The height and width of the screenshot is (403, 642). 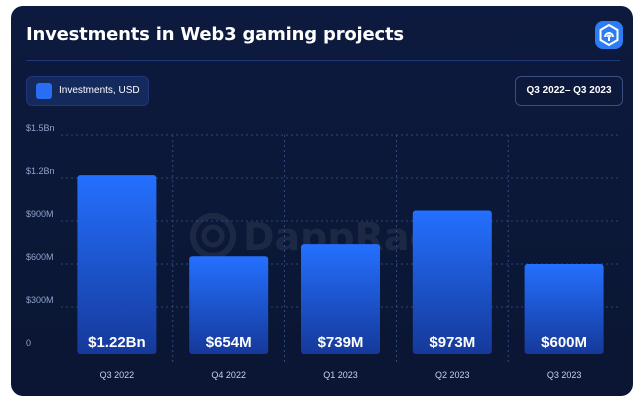 What do you see at coordinates (40, 171) in the screenshot?
I see `y-tick-label: $1.2Bn` at bounding box center [40, 171].